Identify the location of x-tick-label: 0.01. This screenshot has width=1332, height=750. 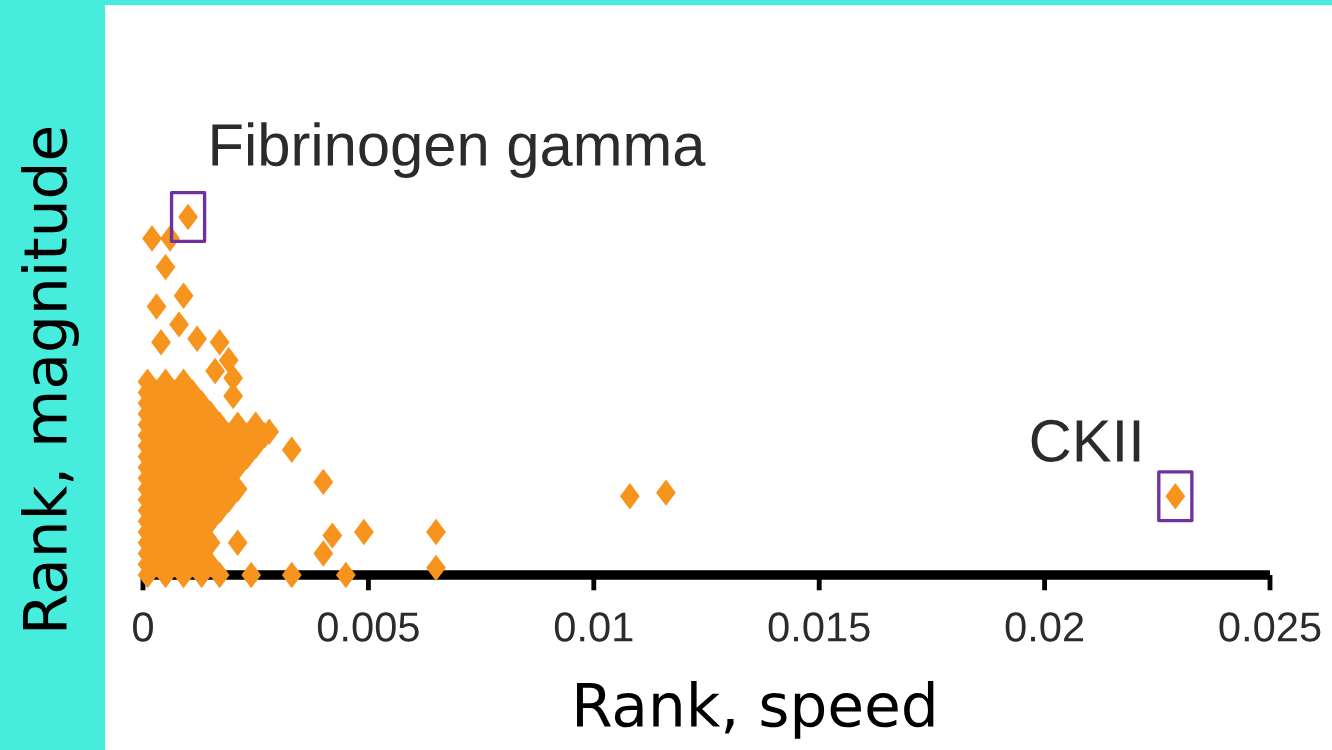
(593, 627).